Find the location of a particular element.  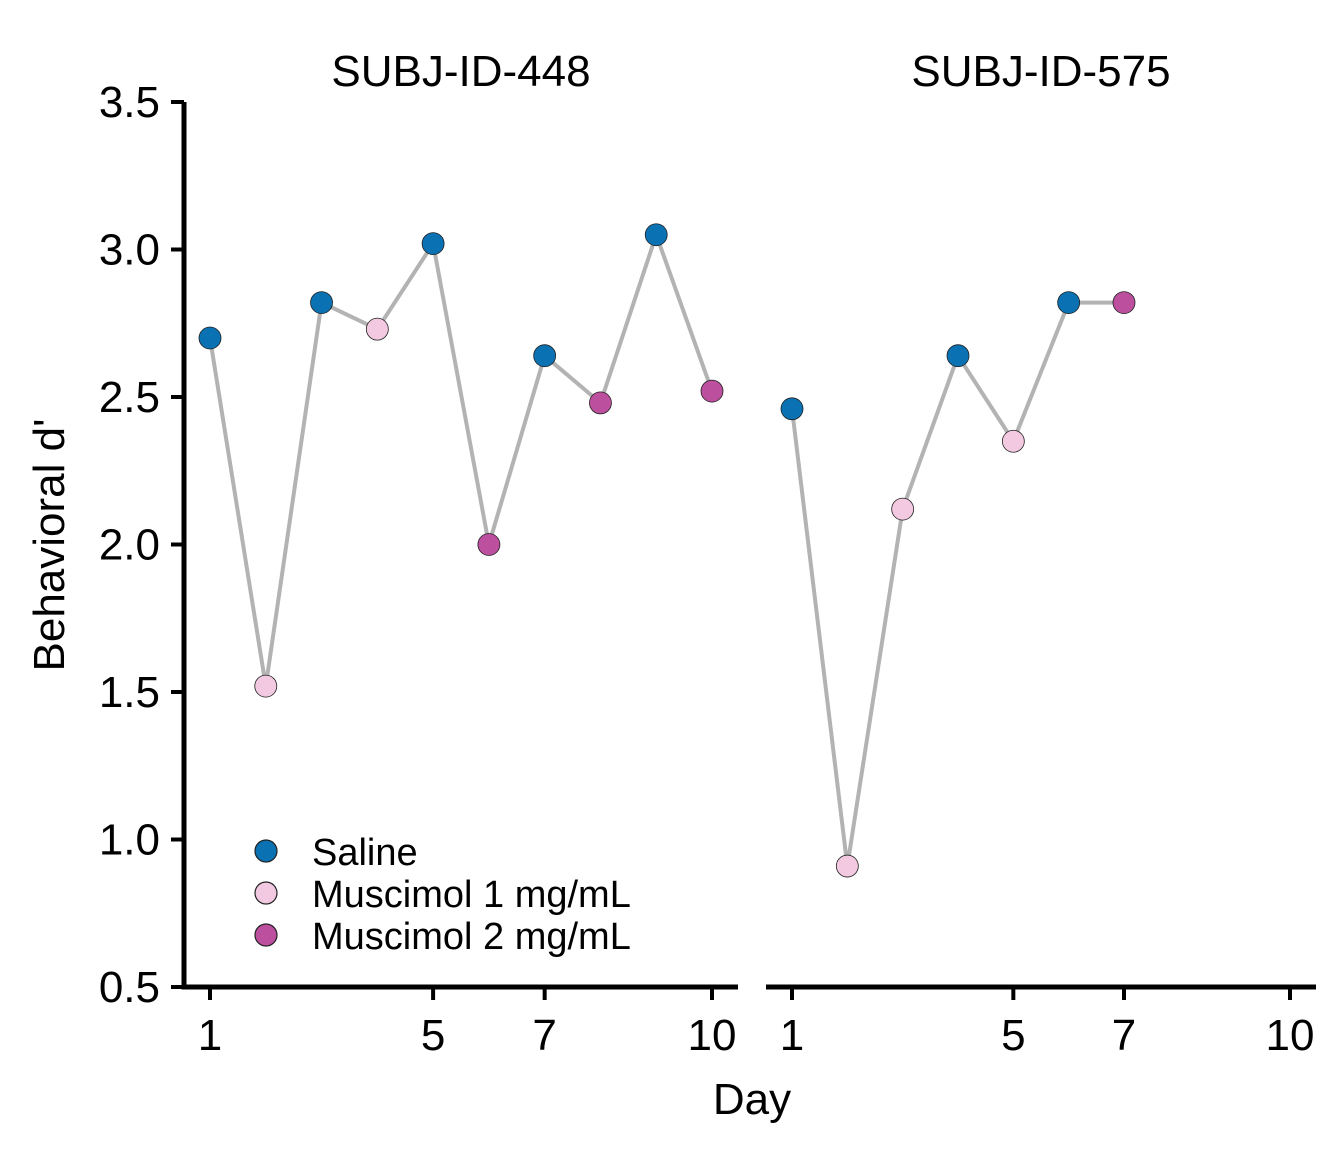

y-tick-label: 2.0 is located at coordinates (129, 545).